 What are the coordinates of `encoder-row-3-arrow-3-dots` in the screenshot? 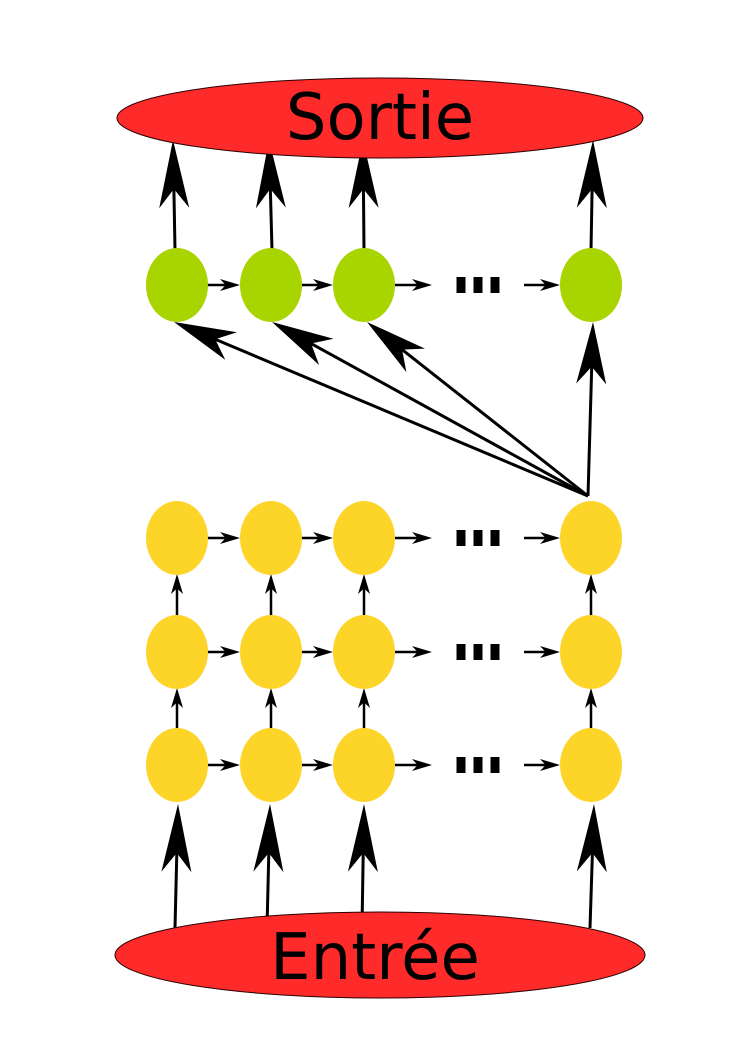 It's located at (413, 765).